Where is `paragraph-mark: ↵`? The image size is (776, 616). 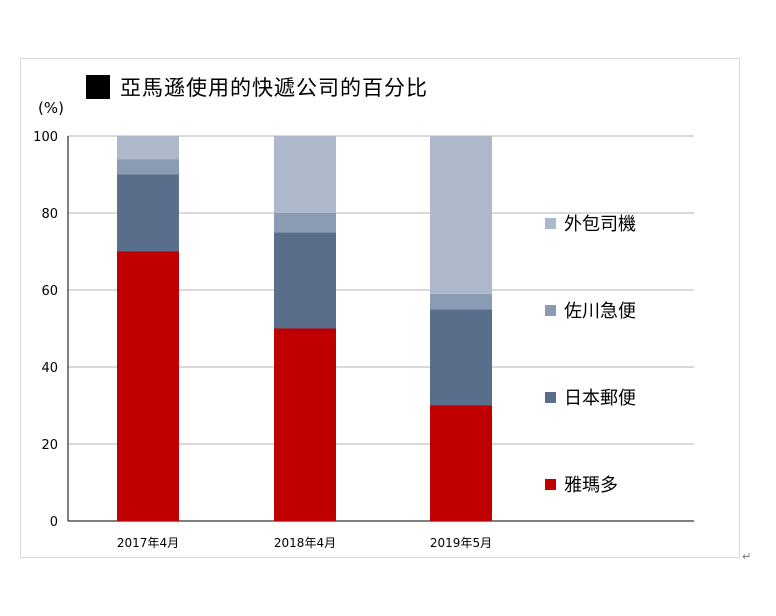 paragraph-mark: ↵ is located at coordinates (747, 556).